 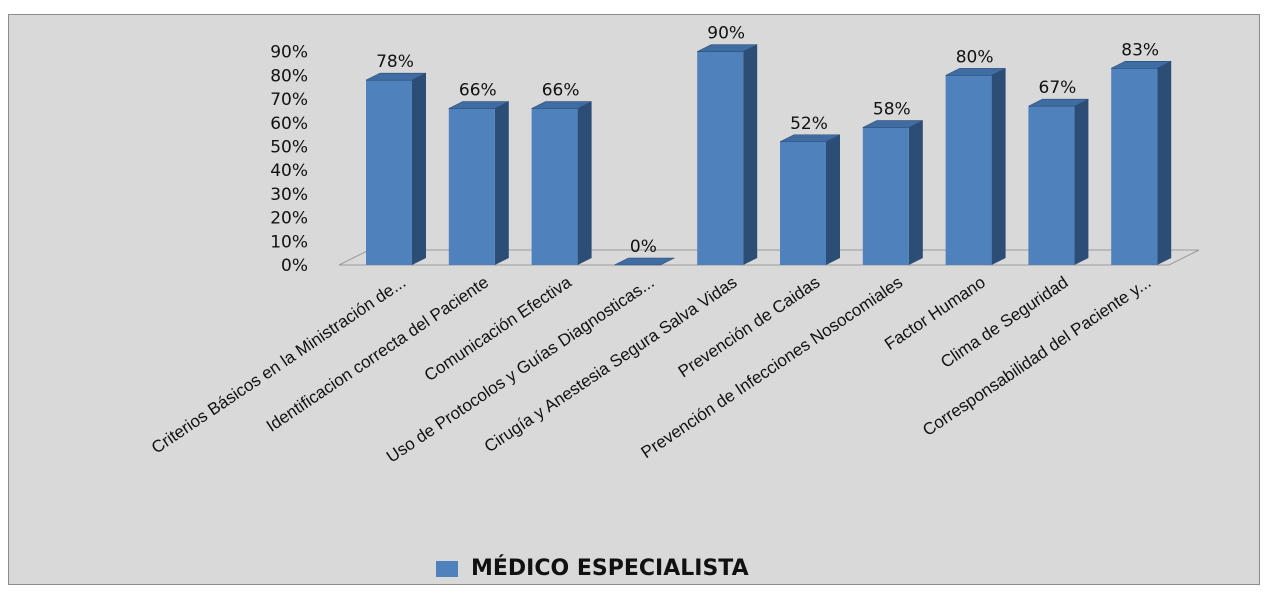 I want to click on y-tick-label: 60%, so click(x=289, y=124).